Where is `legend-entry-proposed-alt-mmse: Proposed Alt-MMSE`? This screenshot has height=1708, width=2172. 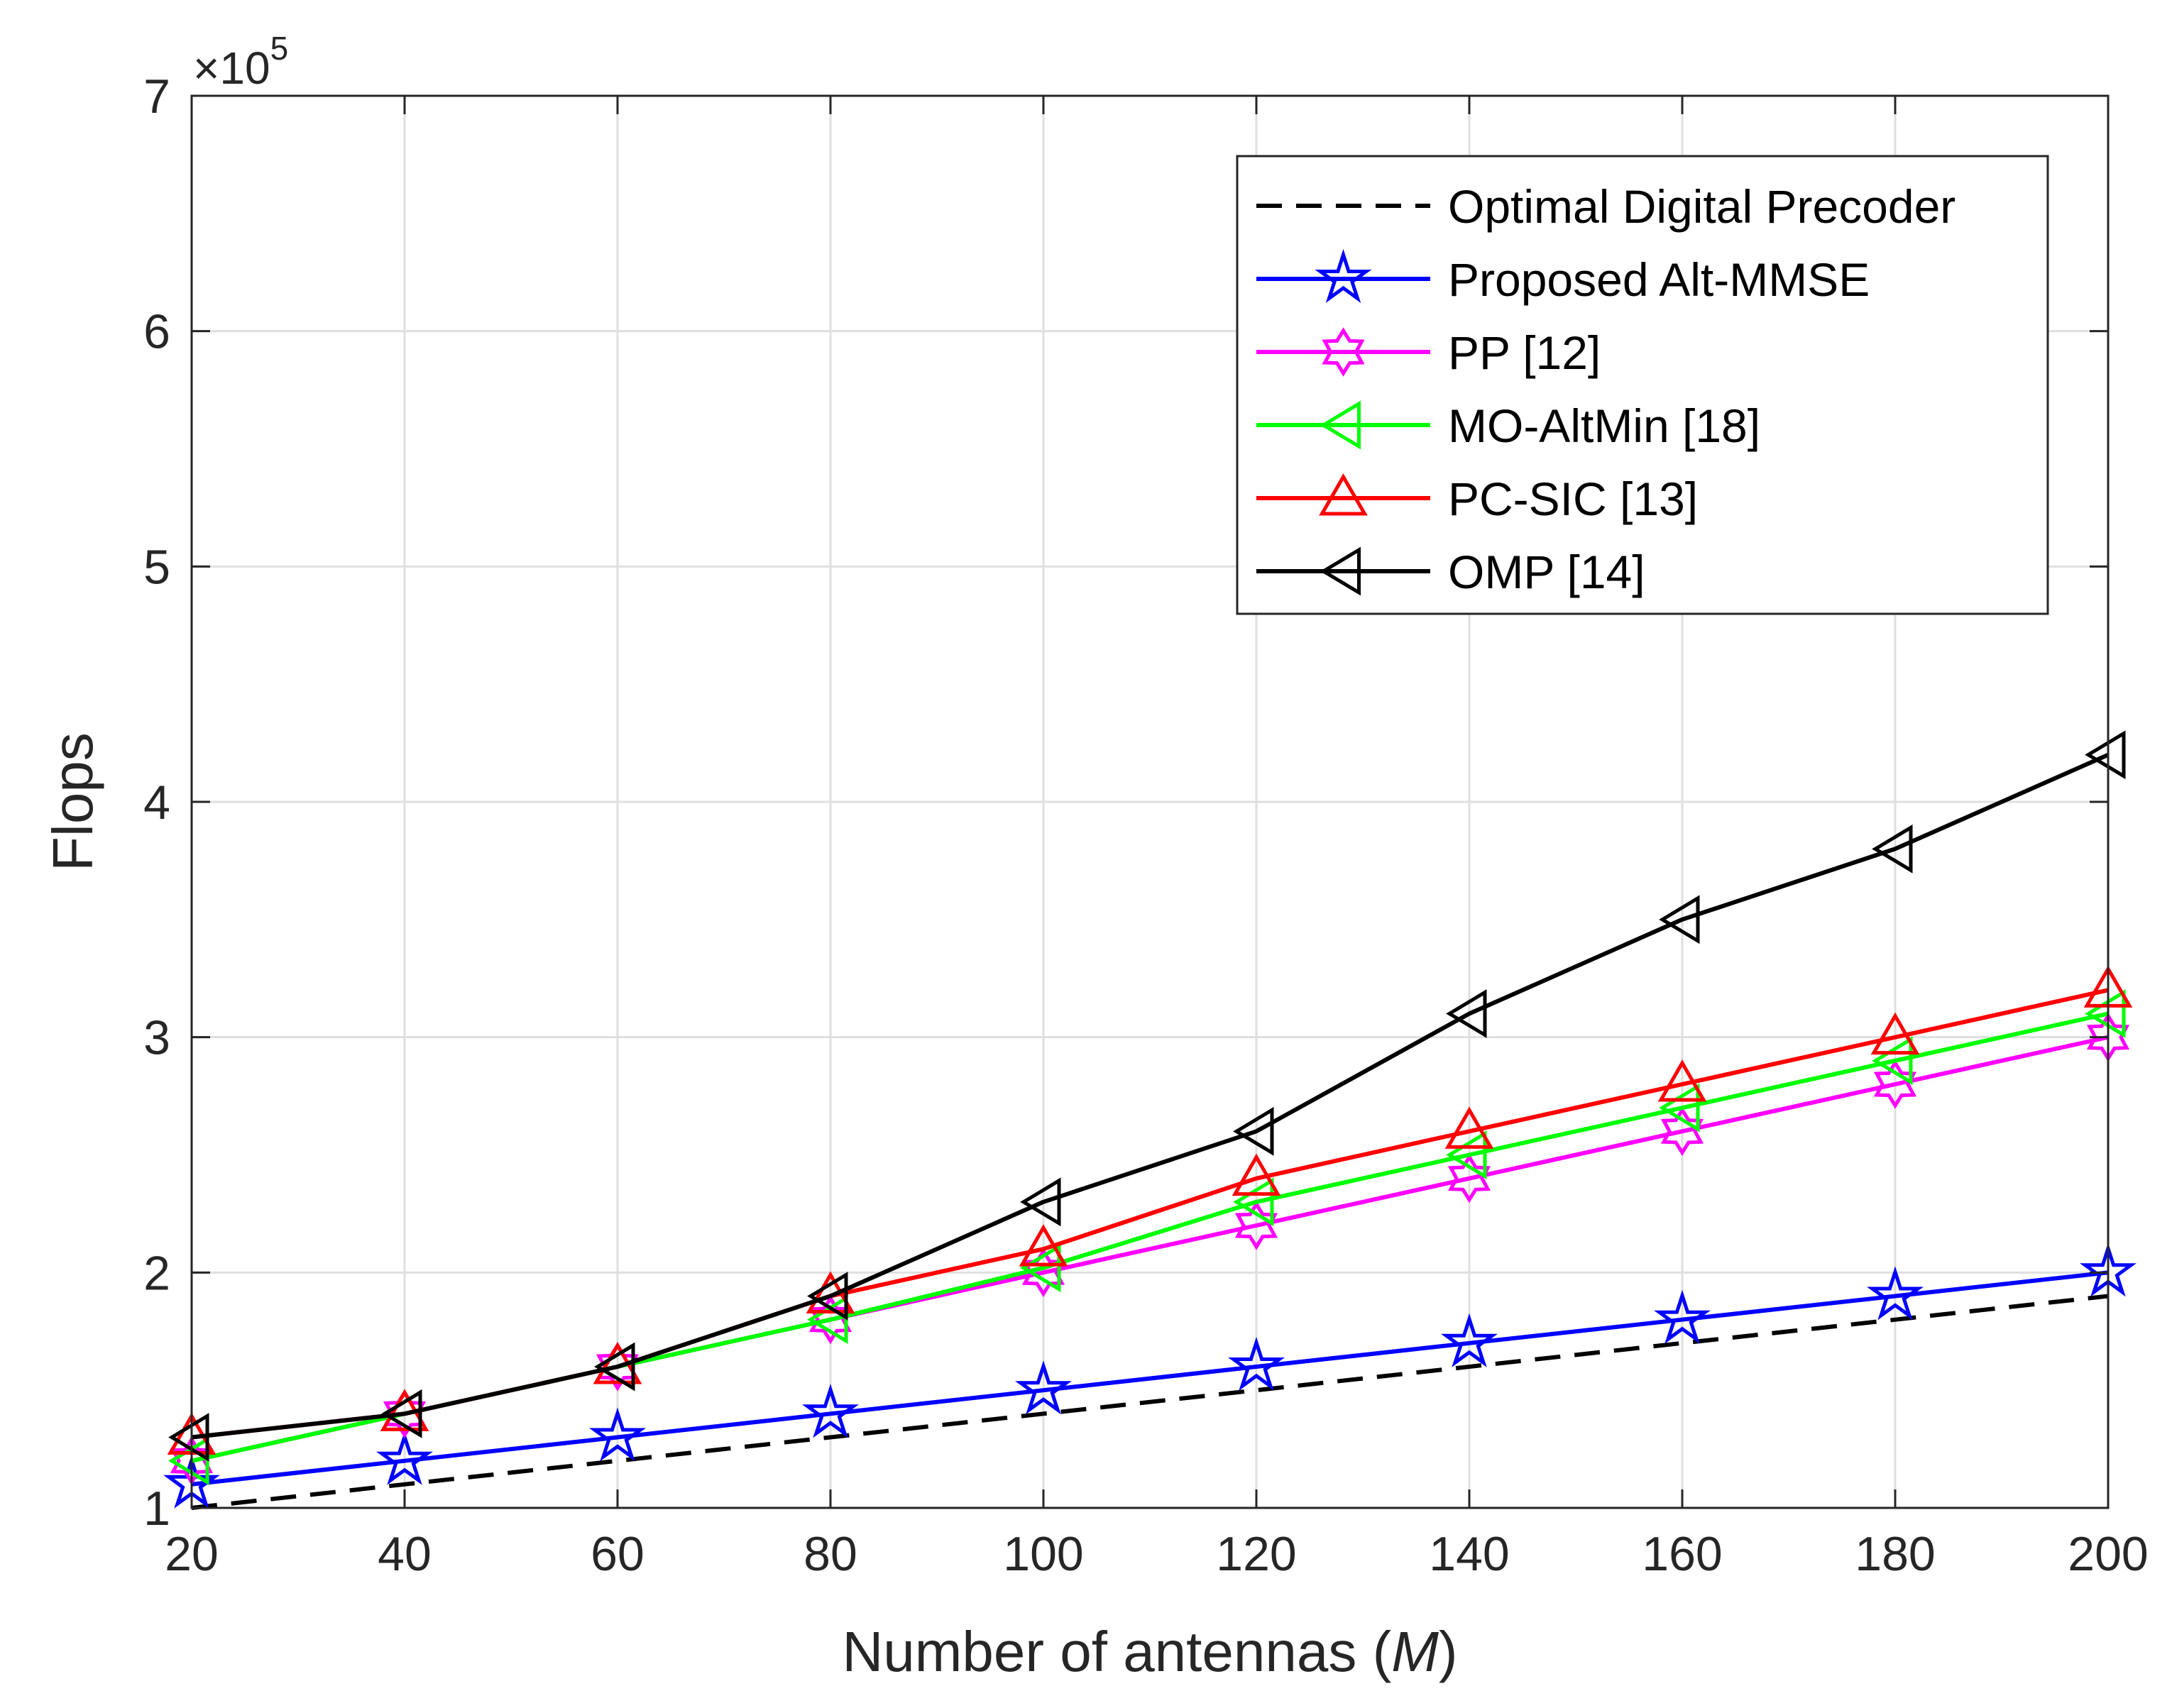
legend-entry-proposed-alt-mmse: Proposed Alt-MMSE is located at coordinates (1563, 277).